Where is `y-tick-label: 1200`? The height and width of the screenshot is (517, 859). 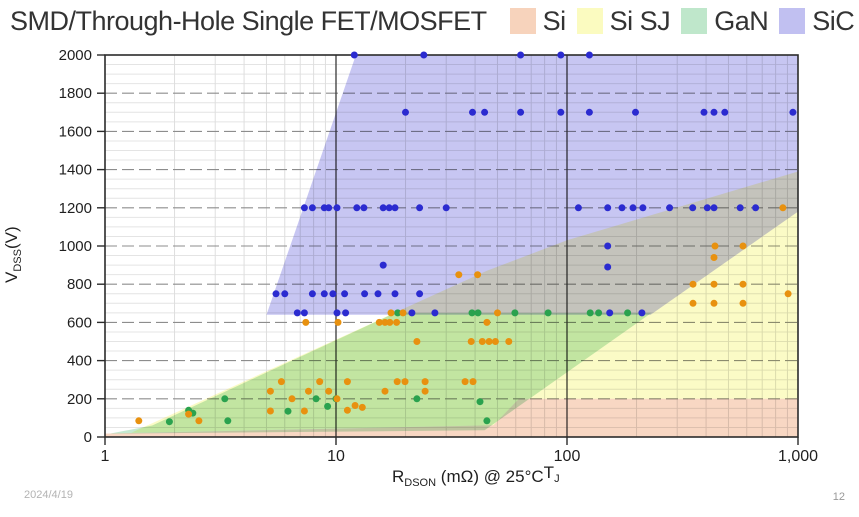
y-tick-label: 1200 is located at coordinates (75, 208).